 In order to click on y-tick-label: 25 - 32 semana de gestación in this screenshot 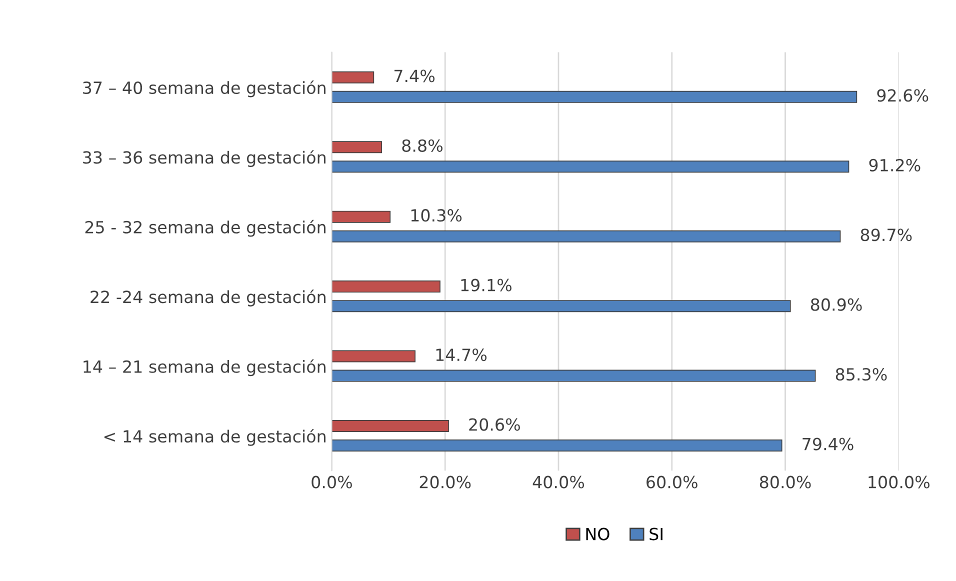, I will do `click(205, 228)`.